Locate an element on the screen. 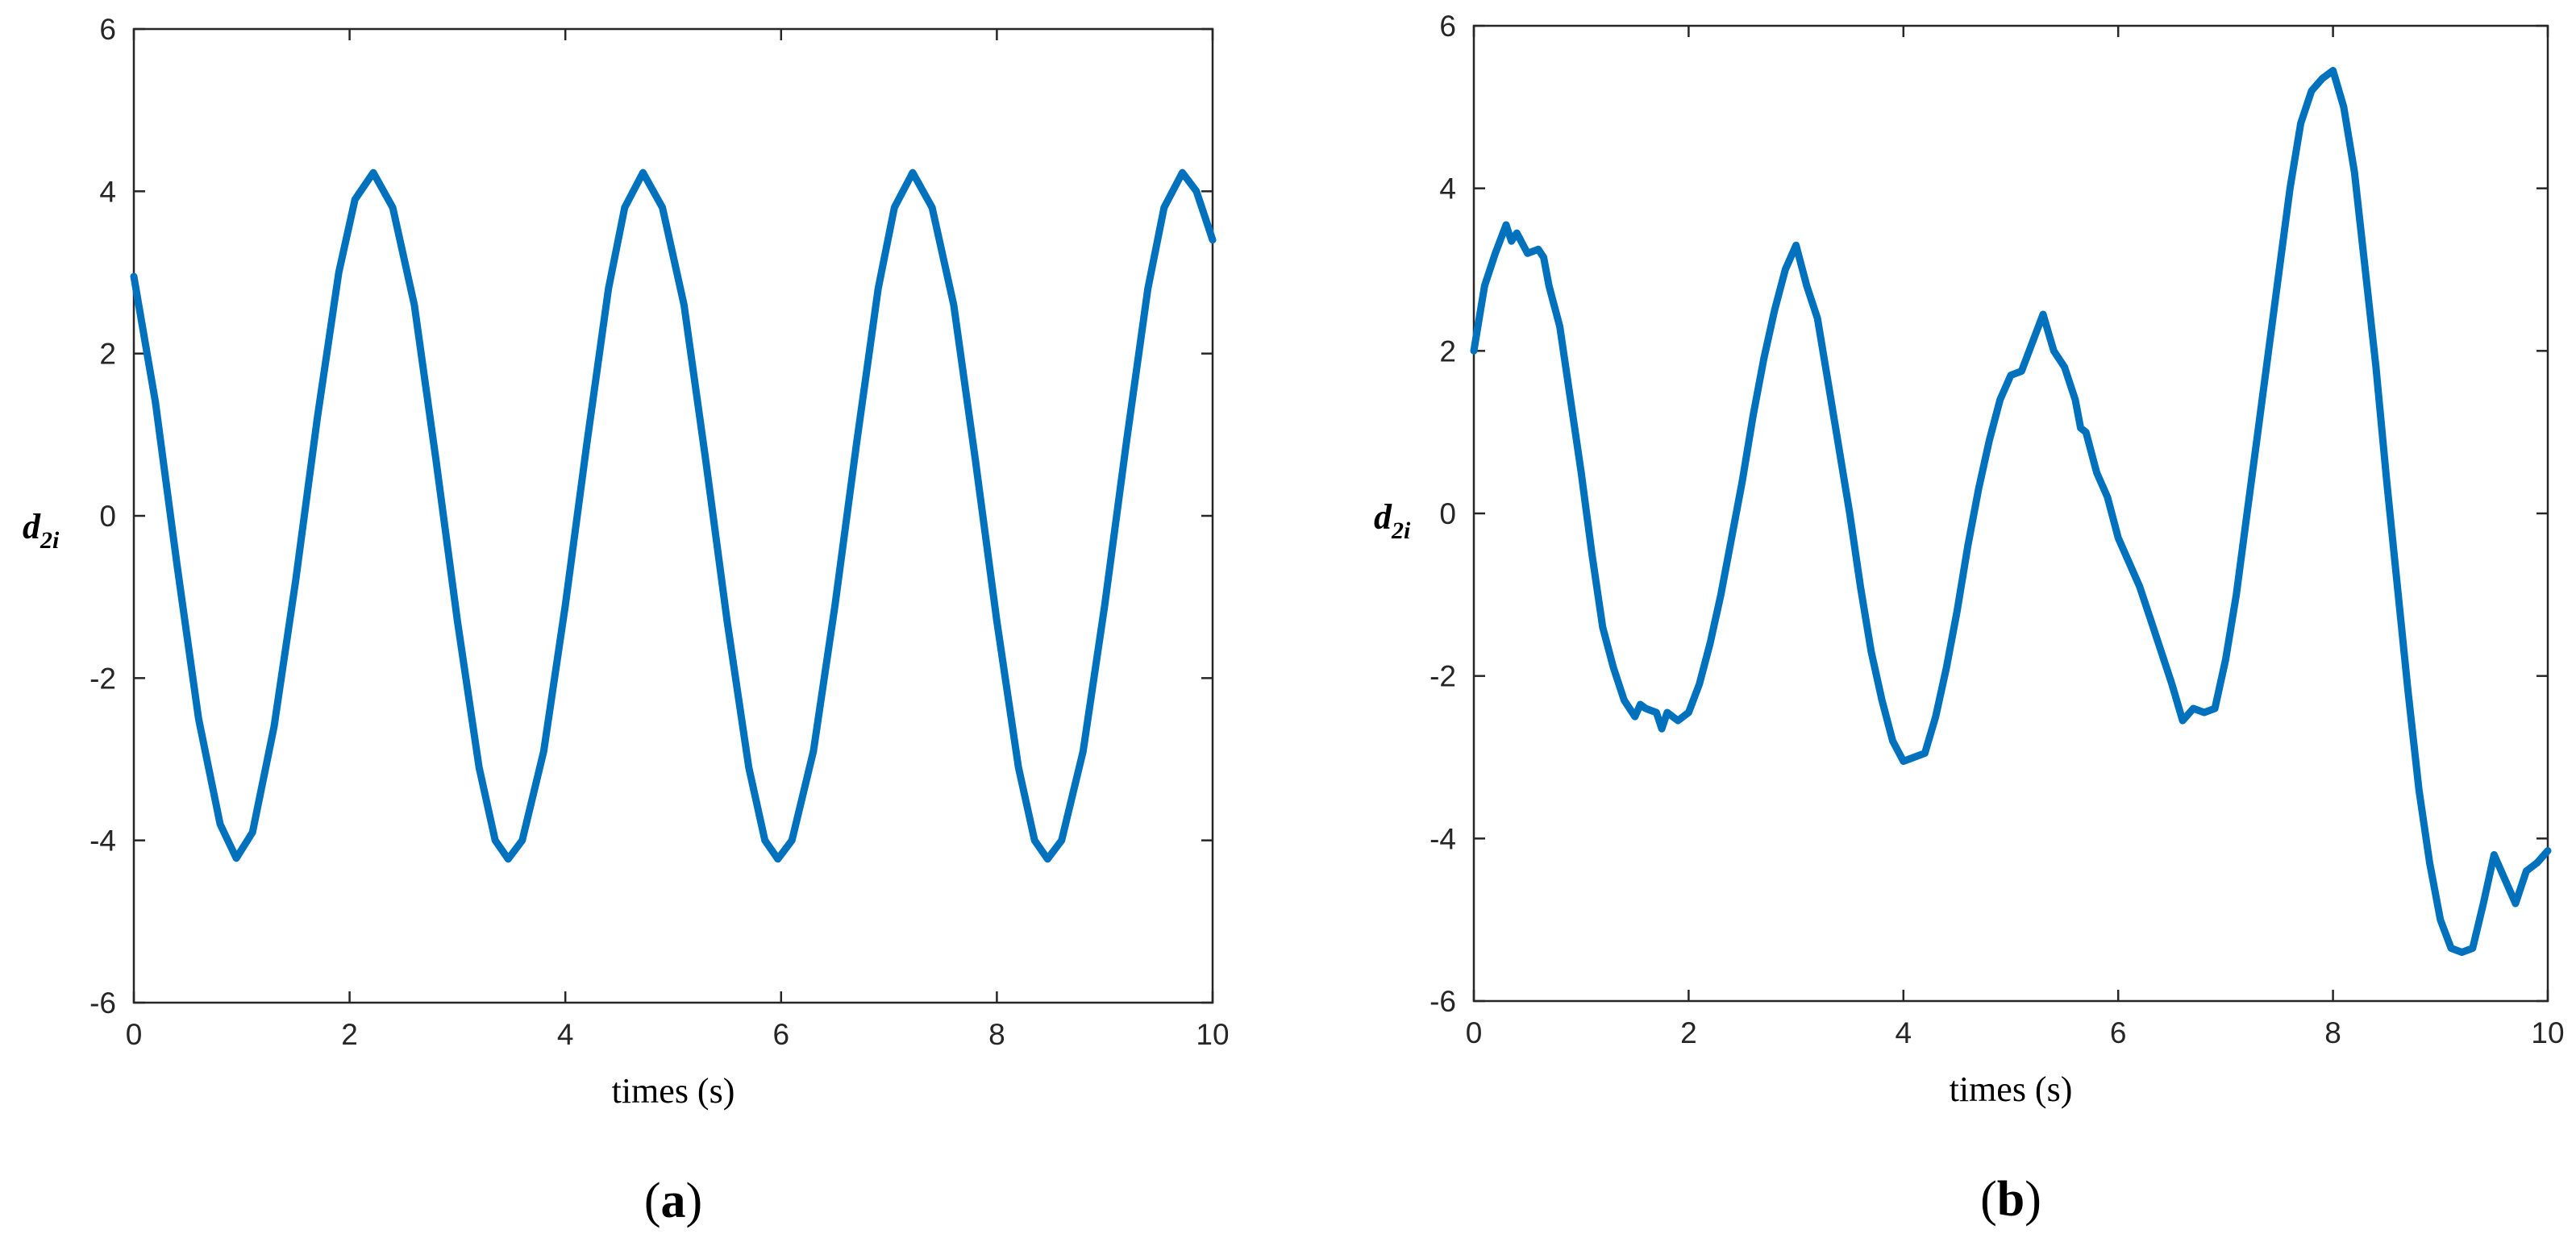  panel-label: (b) is located at coordinates (2010, 1199).